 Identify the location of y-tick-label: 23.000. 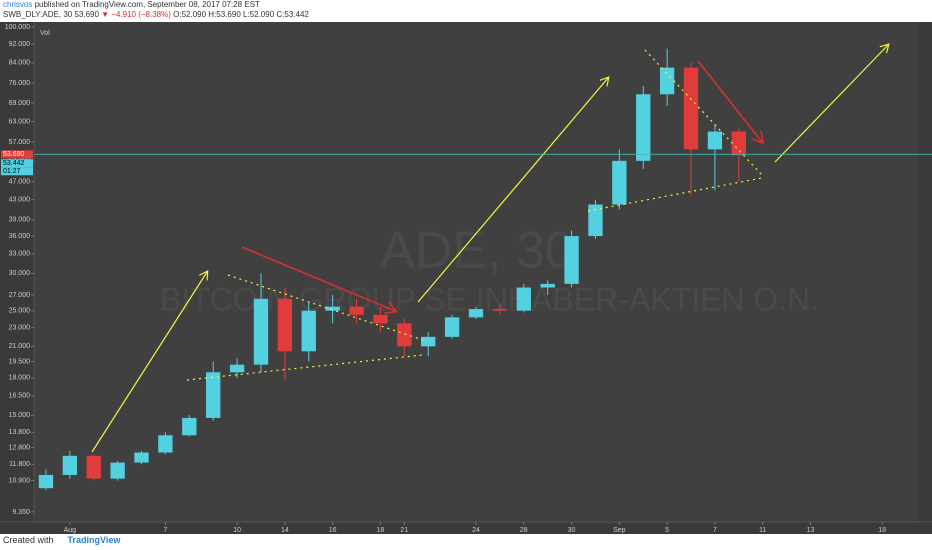
(20, 328).